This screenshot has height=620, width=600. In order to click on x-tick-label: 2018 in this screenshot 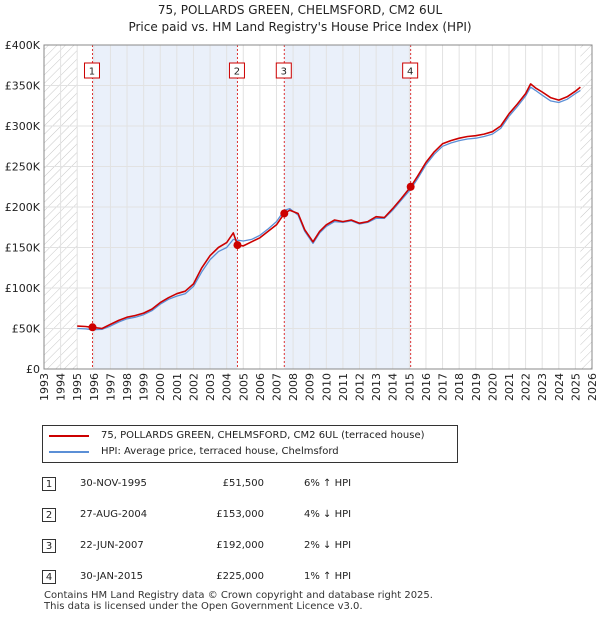, I will do `click(459, 387)`.